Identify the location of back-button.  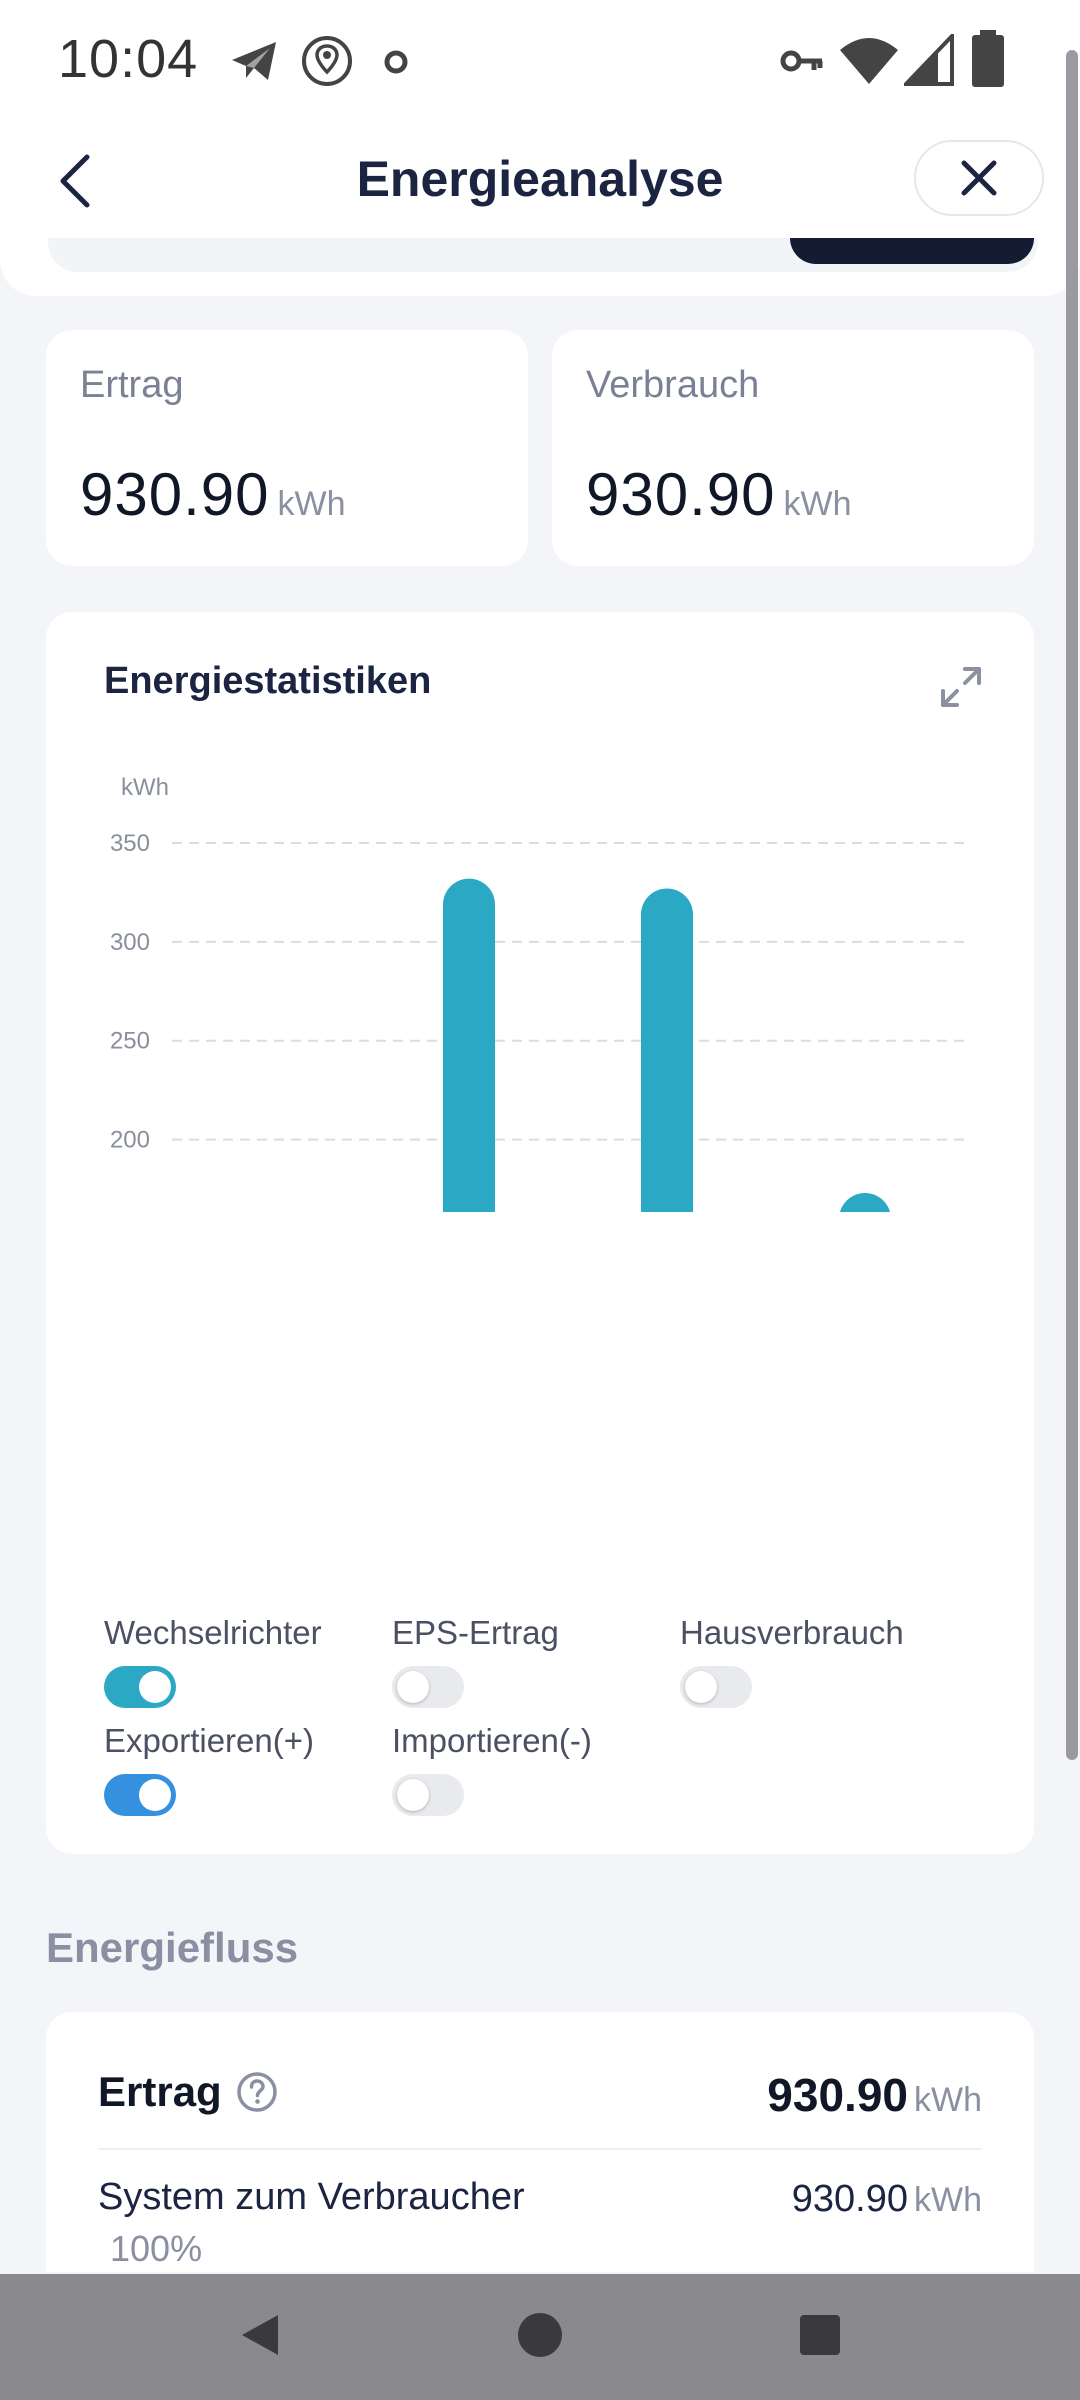
(75, 181).